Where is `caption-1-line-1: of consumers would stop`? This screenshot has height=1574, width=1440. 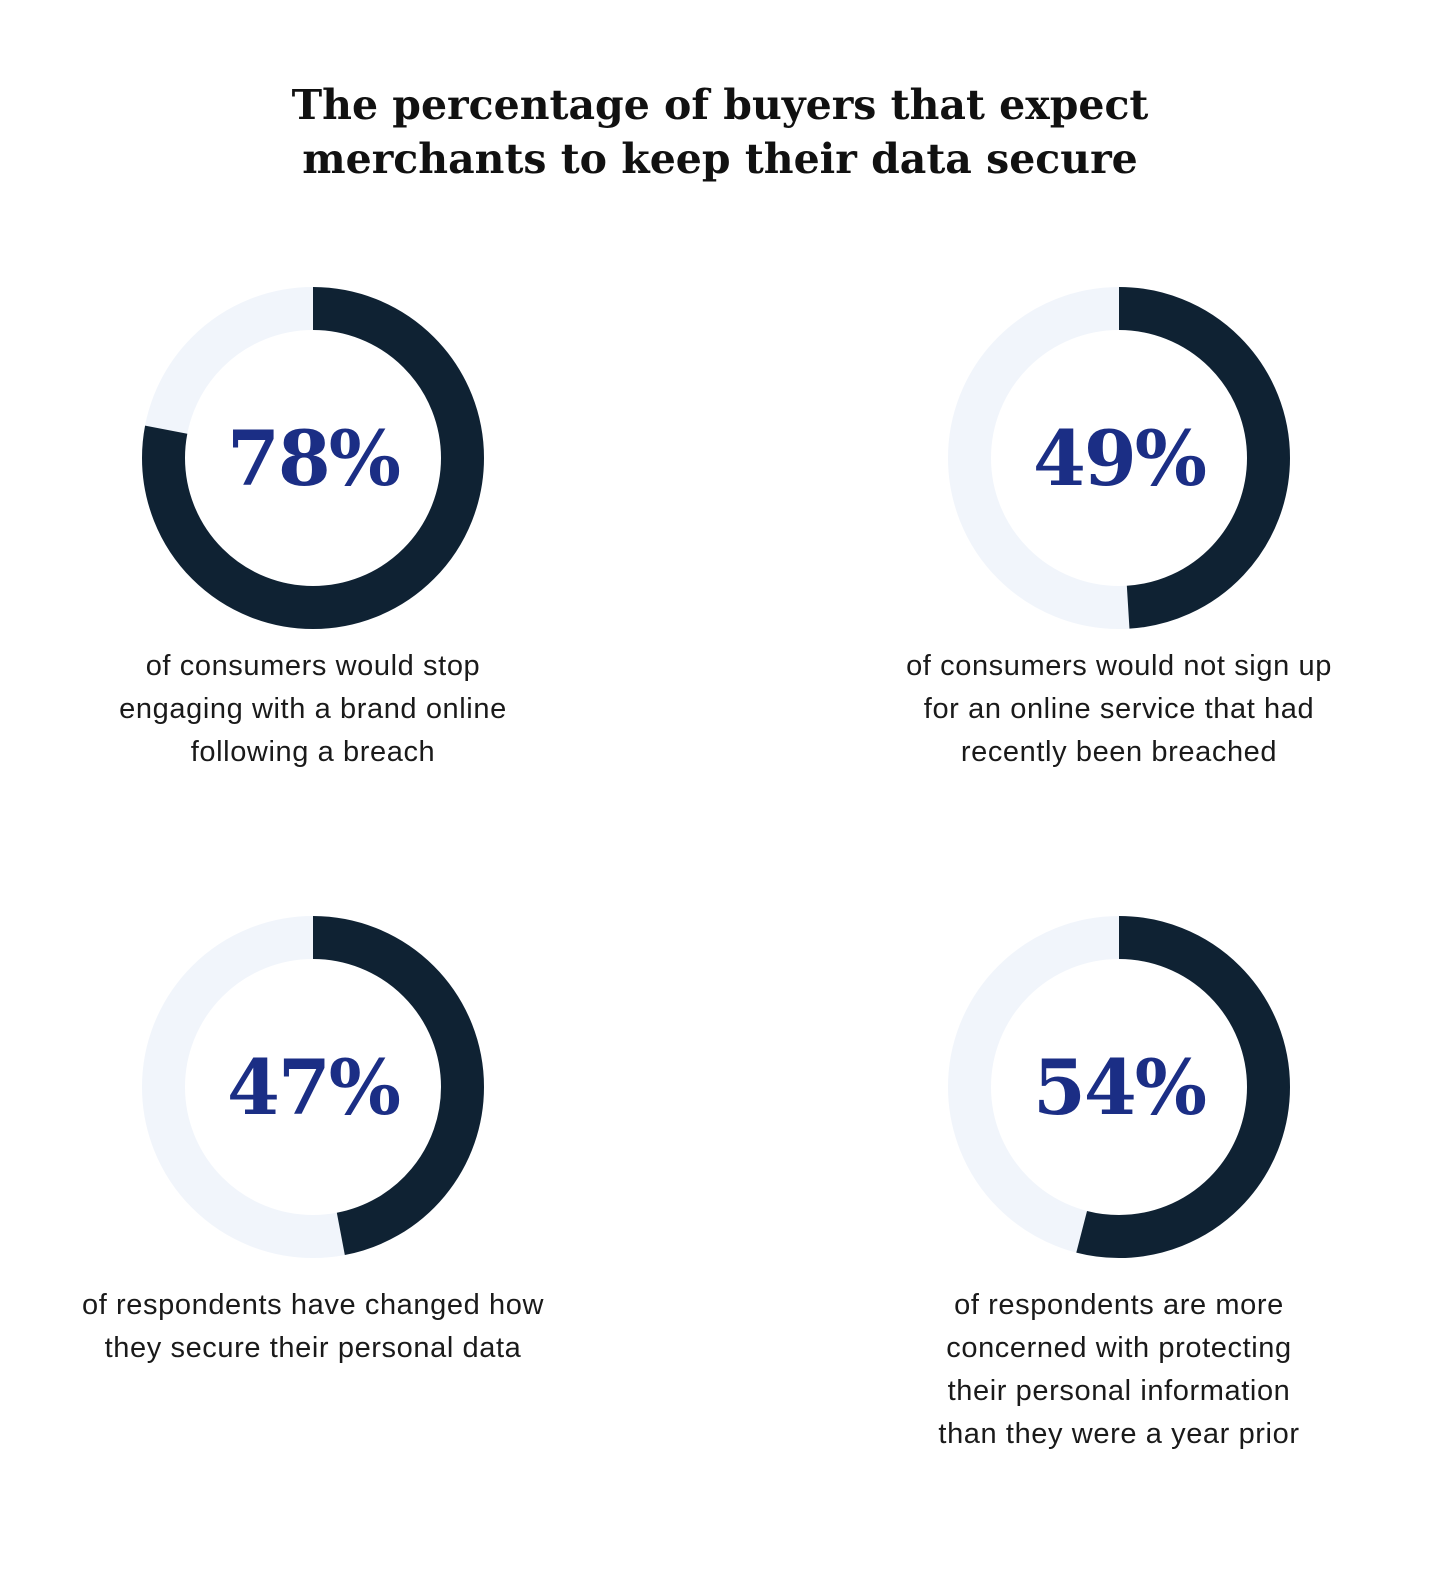
caption-1-line-1: of consumers would stop is located at coordinates (313, 666).